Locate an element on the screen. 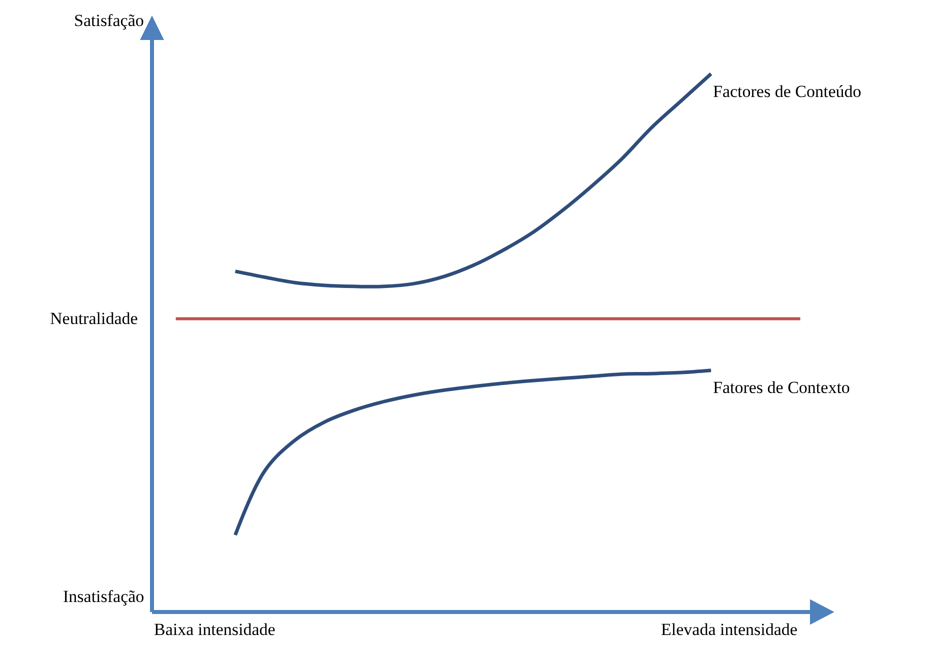  text: Insatisfação is located at coordinates (103, 596).